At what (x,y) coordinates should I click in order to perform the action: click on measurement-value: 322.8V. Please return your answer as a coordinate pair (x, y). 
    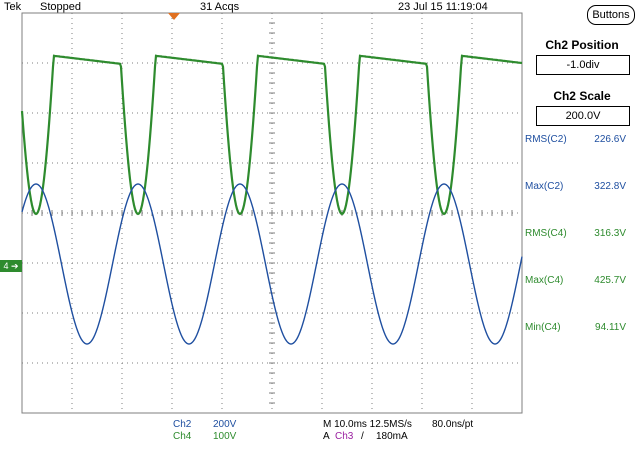
    Looking at the image, I should click on (610, 186).